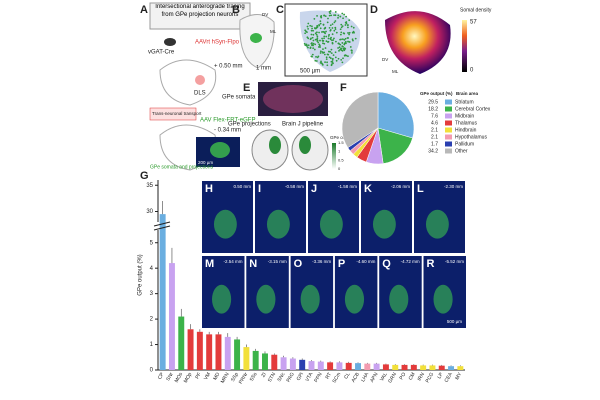 This screenshot has height=400, width=600. I want to click on x-tick-label: LP, so click(440, 375).